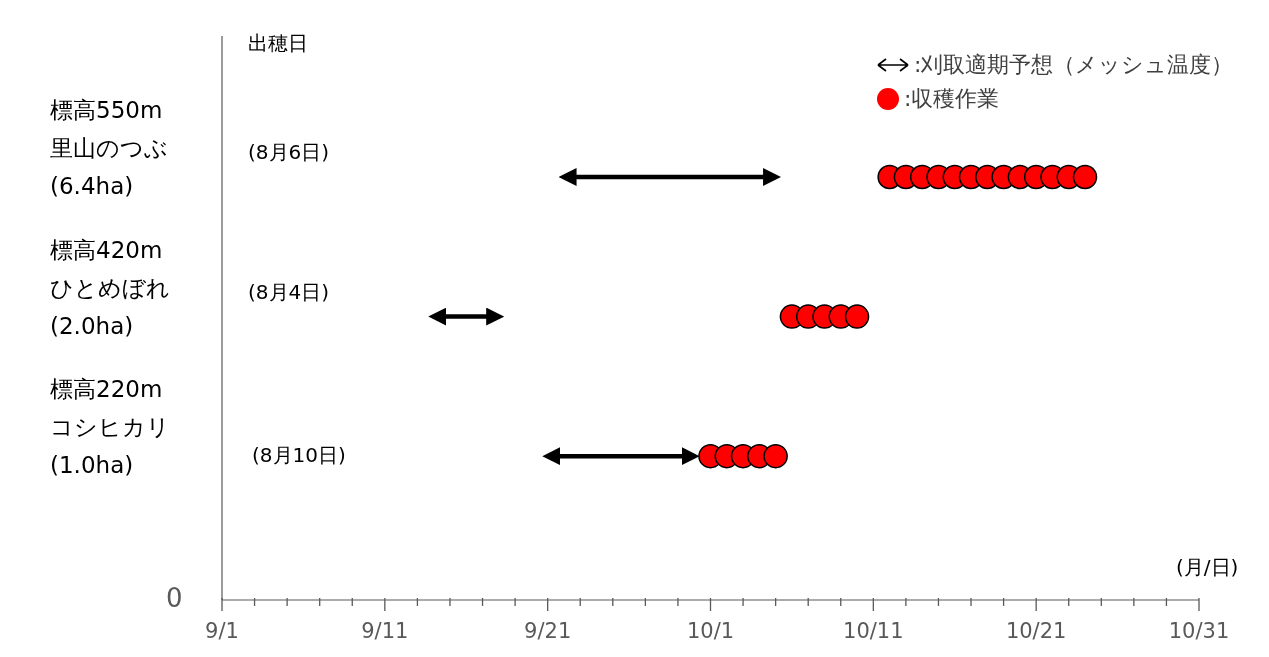  I want to click on x-tick-label: 10/1, so click(710, 631).